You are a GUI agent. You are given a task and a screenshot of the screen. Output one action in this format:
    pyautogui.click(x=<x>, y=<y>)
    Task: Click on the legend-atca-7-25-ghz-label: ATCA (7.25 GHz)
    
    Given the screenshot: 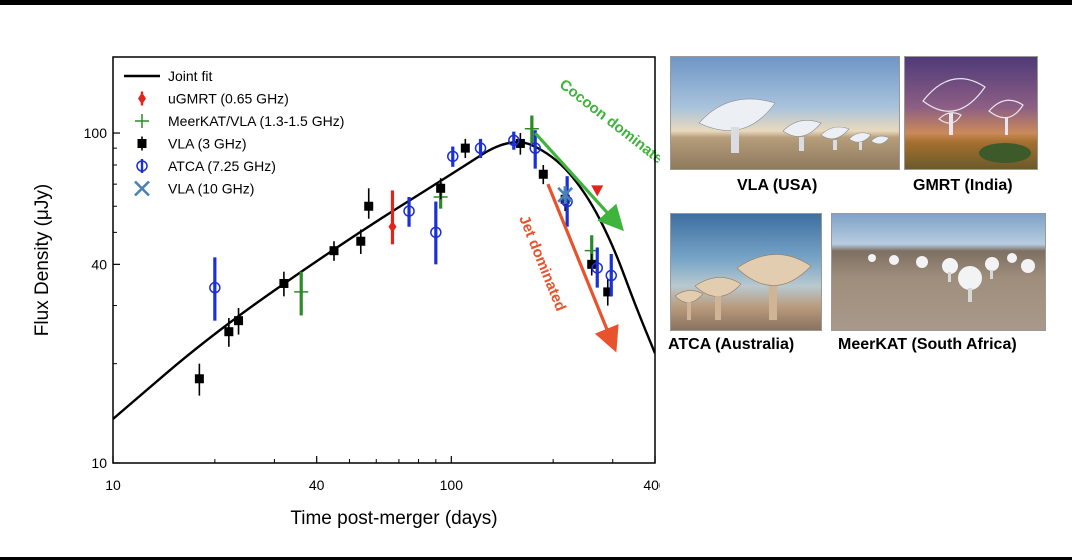 What is the action you would take?
    pyautogui.click(x=222, y=166)
    